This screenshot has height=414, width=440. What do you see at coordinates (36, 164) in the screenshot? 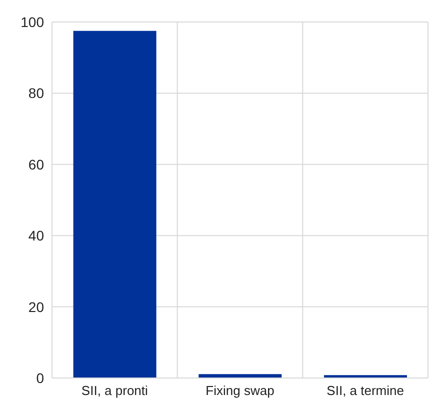
I see `y-tick-label: 60` at bounding box center [36, 164].